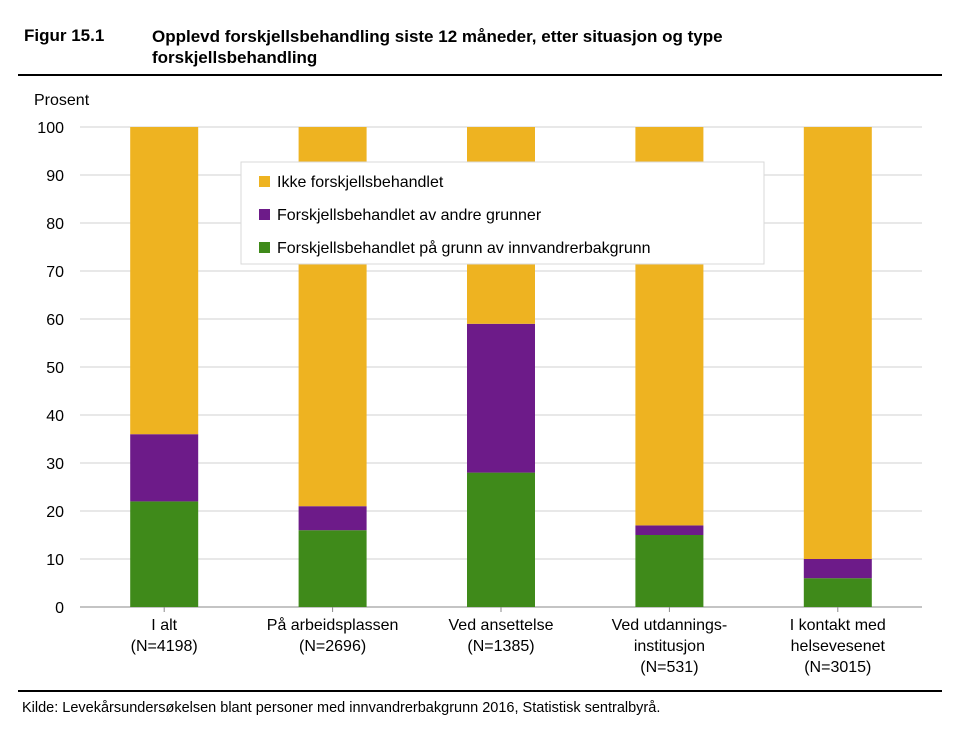 The image size is (960, 736). What do you see at coordinates (480, 691) in the screenshot?
I see `bottom-rule` at bounding box center [480, 691].